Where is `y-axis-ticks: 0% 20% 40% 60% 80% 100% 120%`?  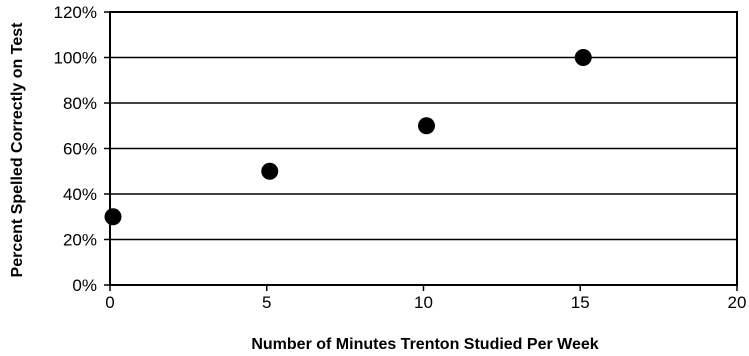 y-axis-ticks: 0% 20% 40% 60% 80% 100% 120% is located at coordinates (82, 149).